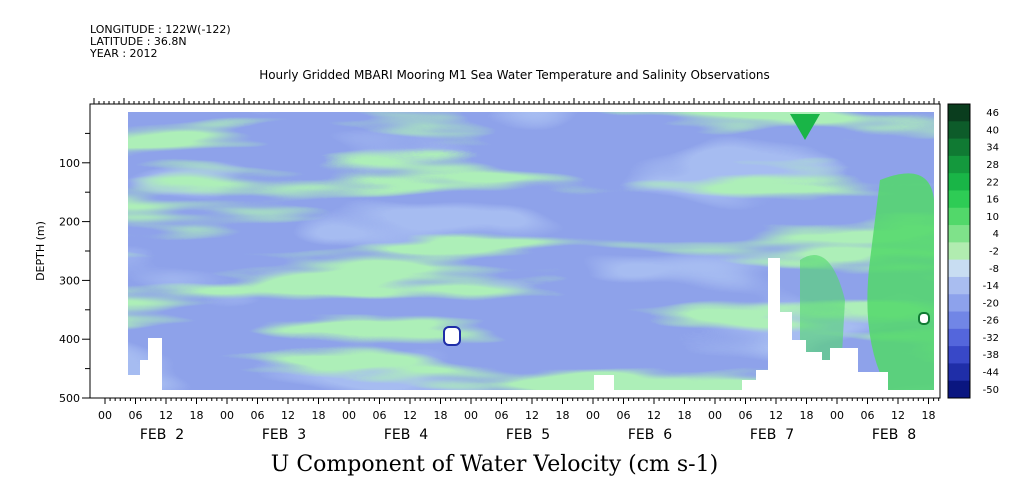  I want to click on colorbar-label: 40, so click(992, 130).